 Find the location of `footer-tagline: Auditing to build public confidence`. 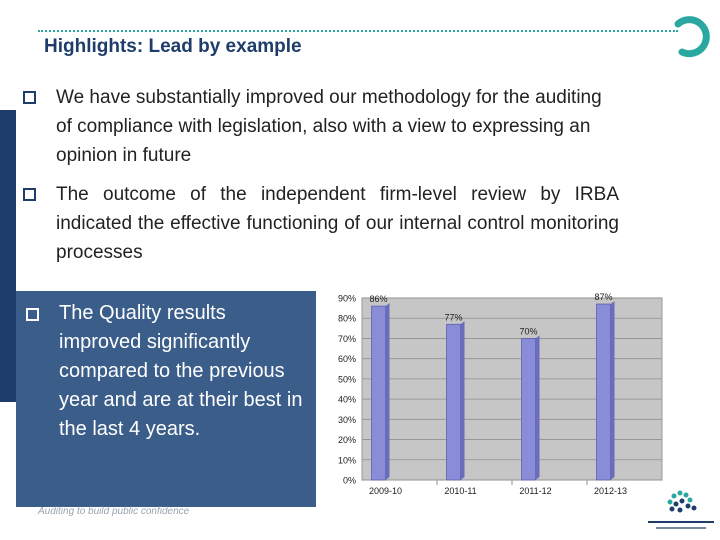

footer-tagline: Auditing to build public confidence is located at coordinates (114, 511).